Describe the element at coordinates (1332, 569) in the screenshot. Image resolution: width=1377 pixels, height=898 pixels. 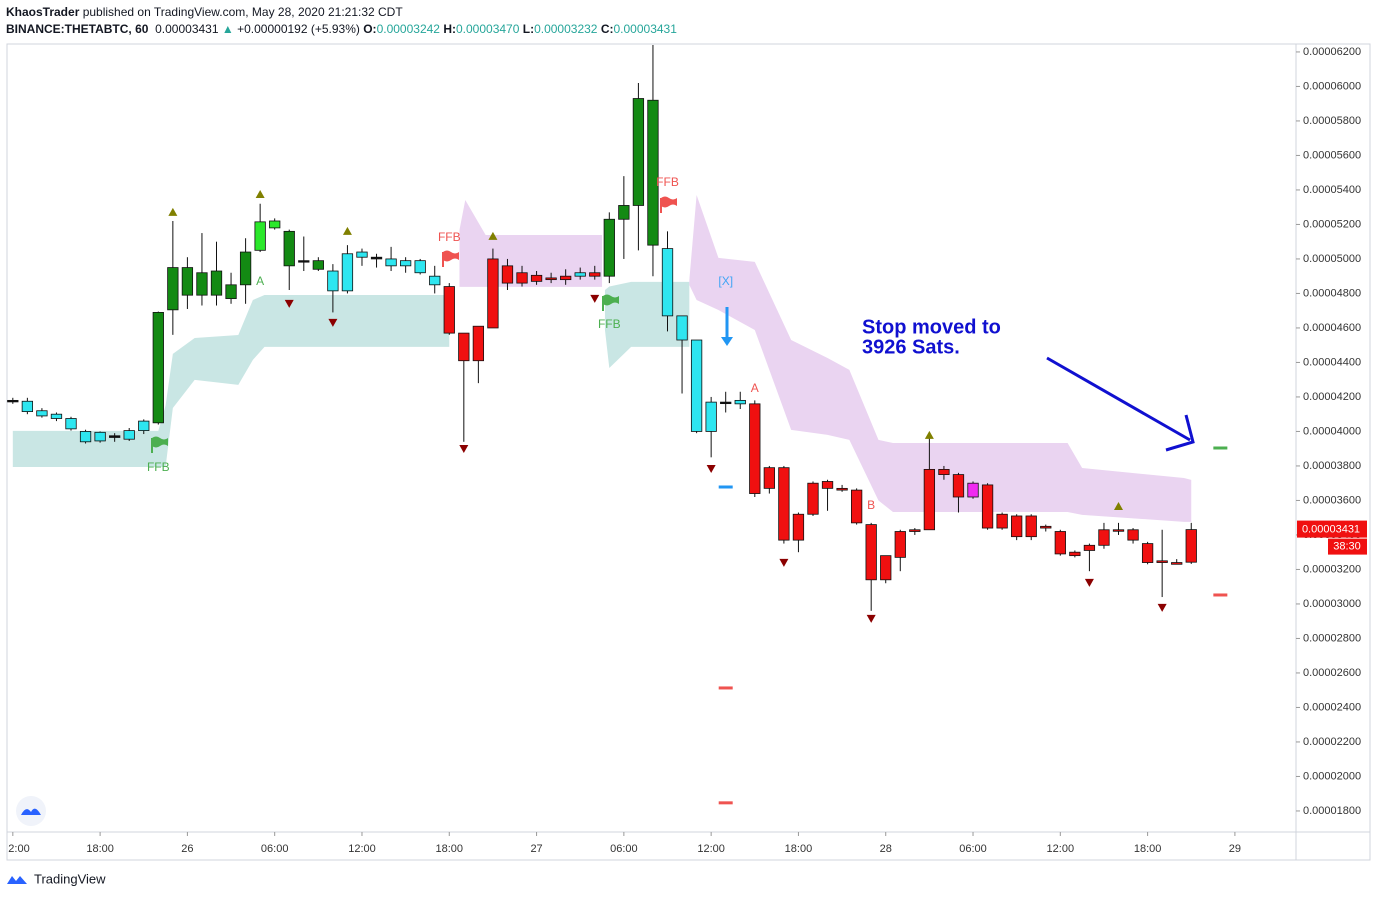
I see `y-tick-label: 0.00003200` at that location.